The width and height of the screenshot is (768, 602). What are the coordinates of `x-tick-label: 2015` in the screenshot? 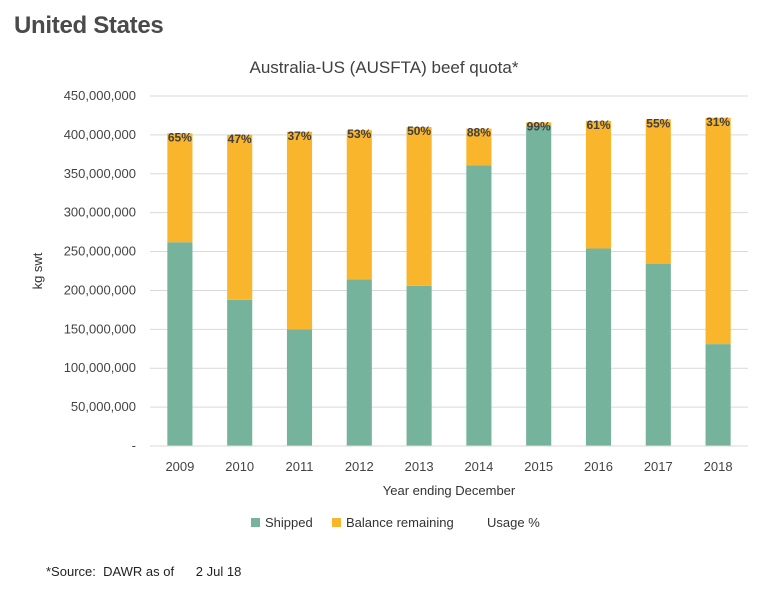 It's located at (538, 466).